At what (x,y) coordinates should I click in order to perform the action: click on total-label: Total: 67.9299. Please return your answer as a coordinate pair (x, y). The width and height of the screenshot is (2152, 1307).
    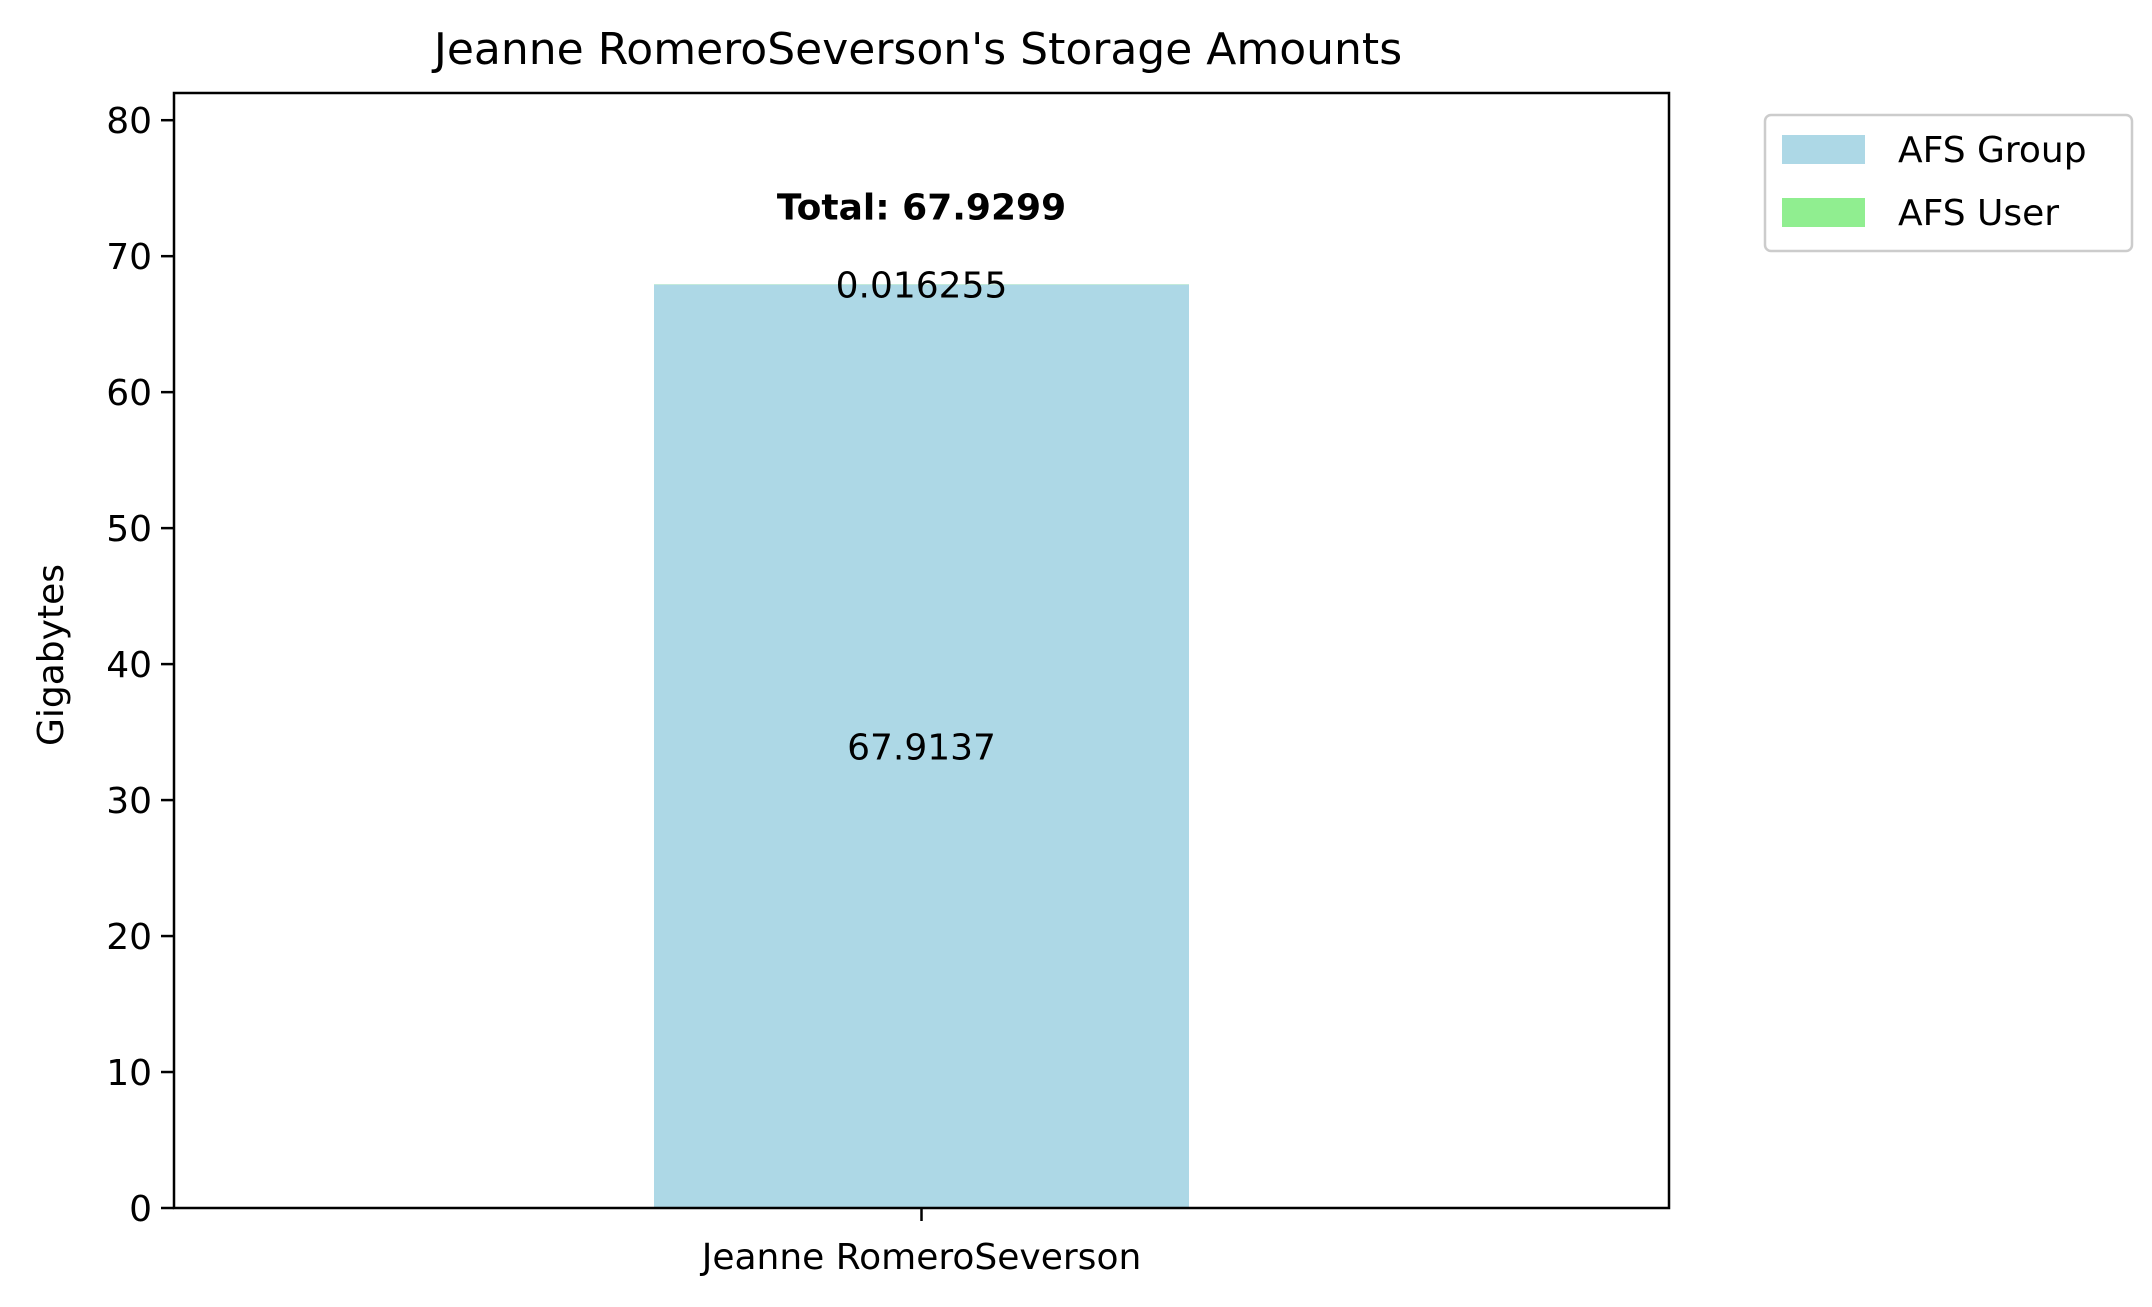
    Looking at the image, I should click on (921, 207).